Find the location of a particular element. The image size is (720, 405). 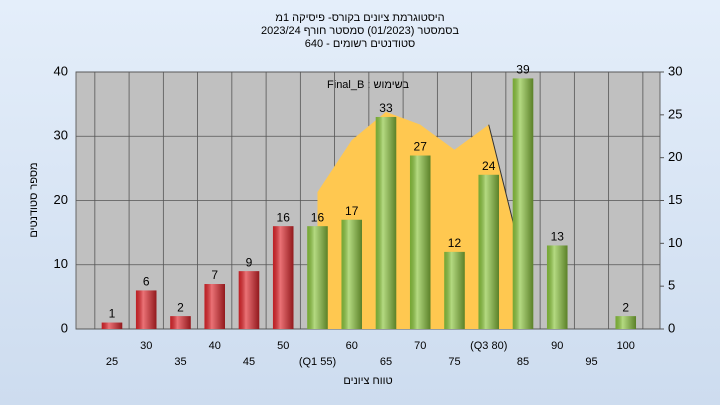

value-label: 7 is located at coordinates (214, 275).